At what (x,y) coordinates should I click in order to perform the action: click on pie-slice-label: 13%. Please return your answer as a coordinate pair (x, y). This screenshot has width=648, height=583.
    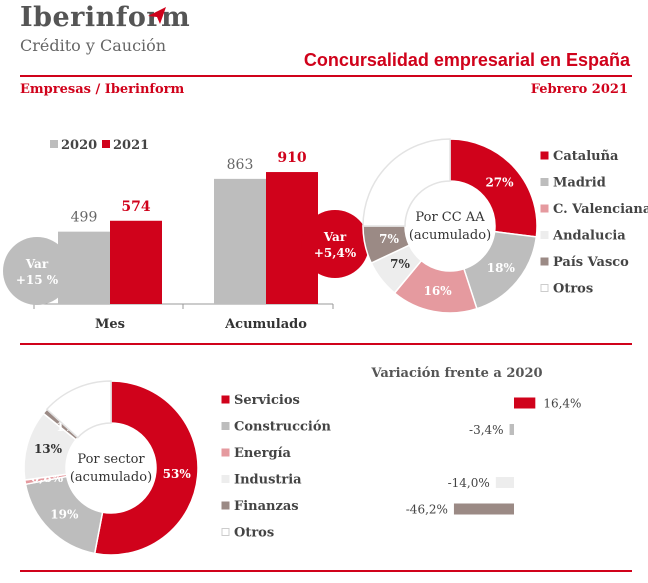
    Looking at the image, I should click on (48, 449).